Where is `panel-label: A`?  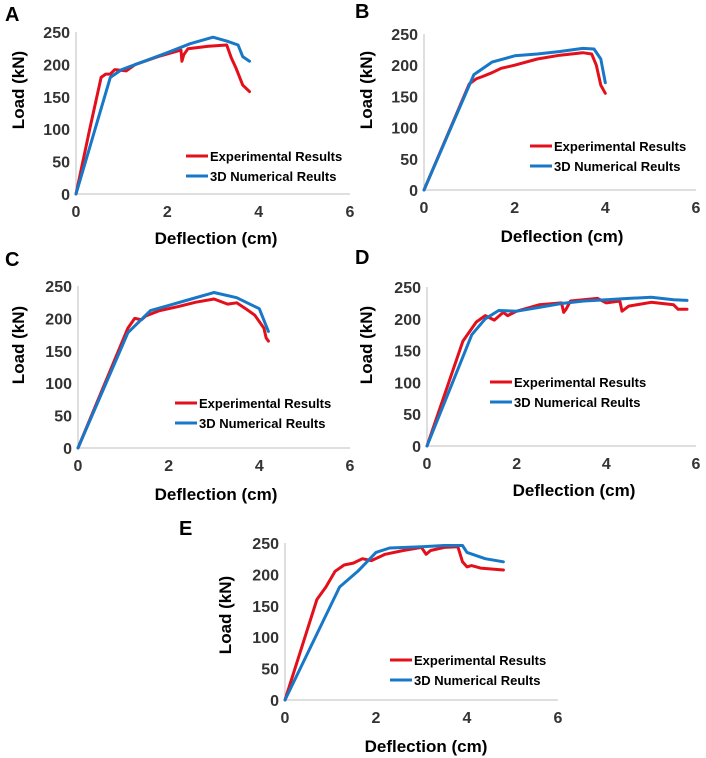
panel-label: A is located at coordinates (12, 15).